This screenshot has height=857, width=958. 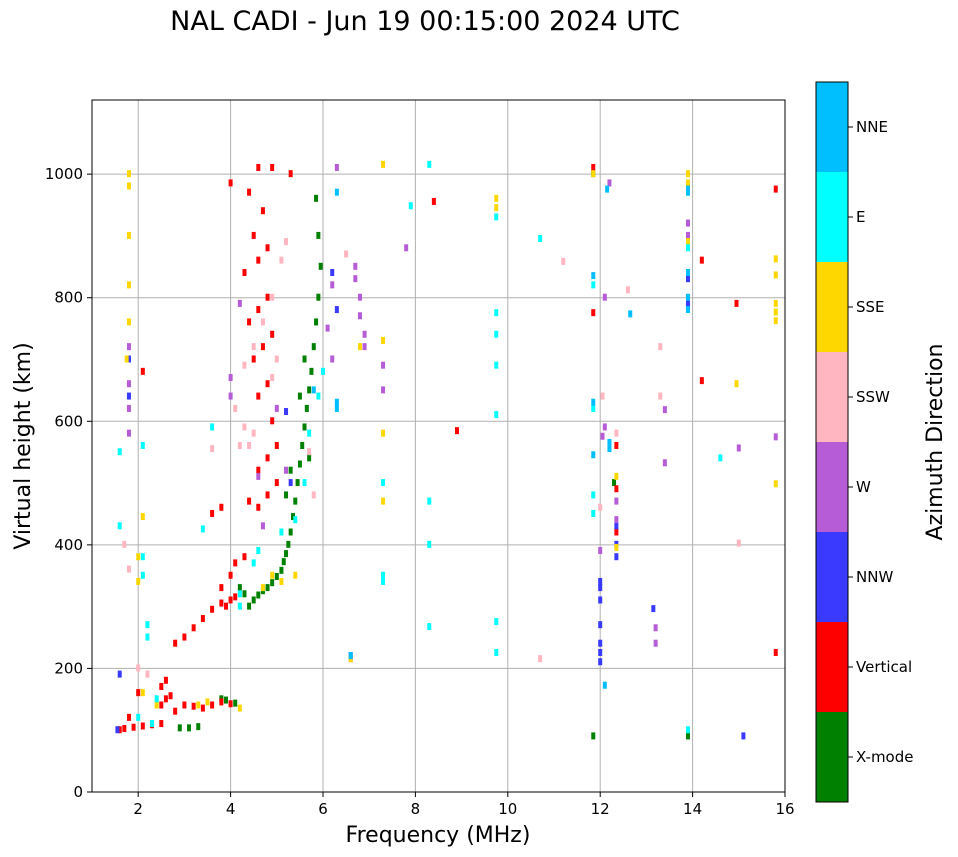 What do you see at coordinates (68, 298) in the screenshot?
I see `y-tick-label: 800` at bounding box center [68, 298].